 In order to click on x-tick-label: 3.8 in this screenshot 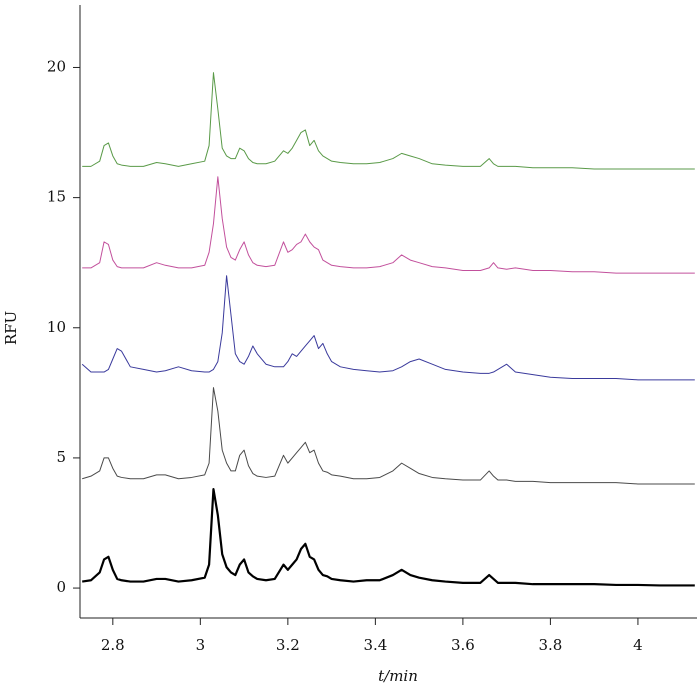, I will do `click(550, 645)`.